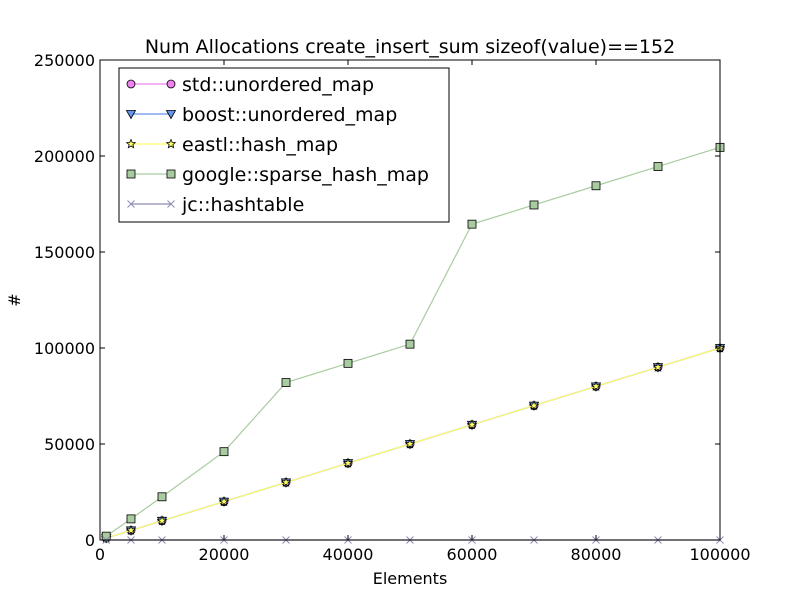 This screenshot has height=600, width=800. I want to click on y-tick-label: 50000, so click(69, 444).